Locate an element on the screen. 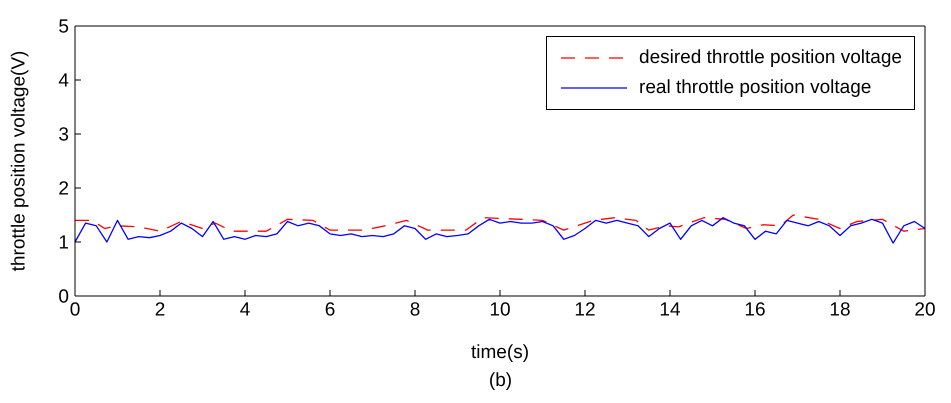 The width and height of the screenshot is (951, 403). y-tick-label: 5 is located at coordinates (63, 27).